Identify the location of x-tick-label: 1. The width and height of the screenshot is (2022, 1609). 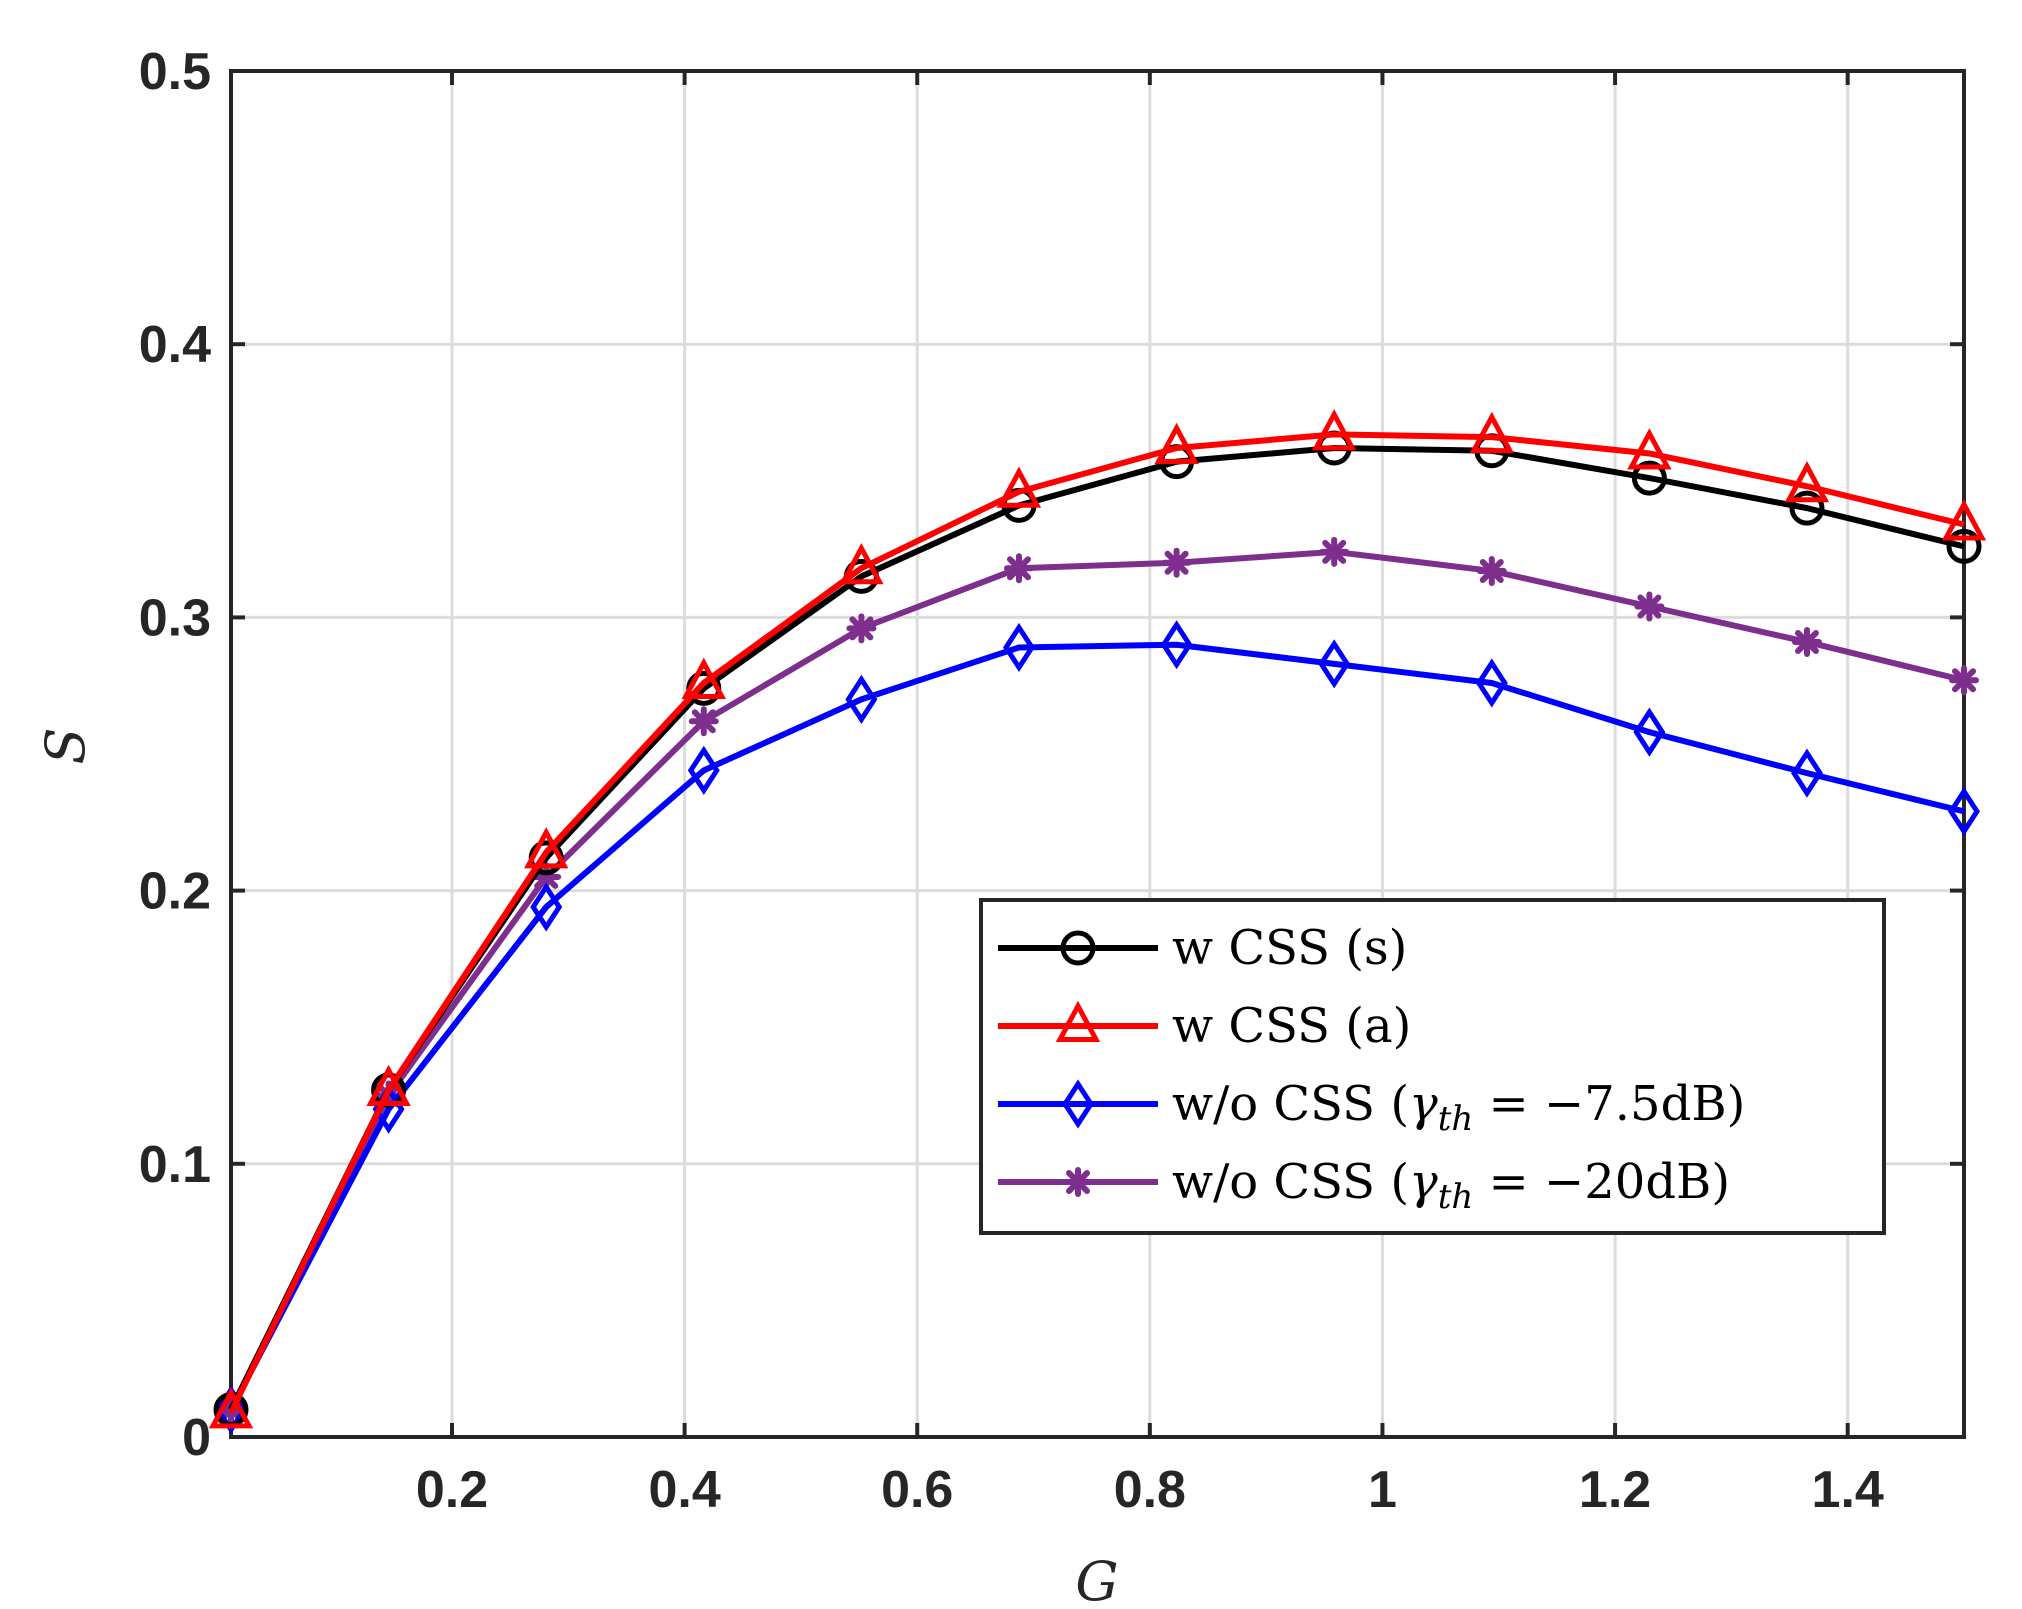
(1382, 1490).